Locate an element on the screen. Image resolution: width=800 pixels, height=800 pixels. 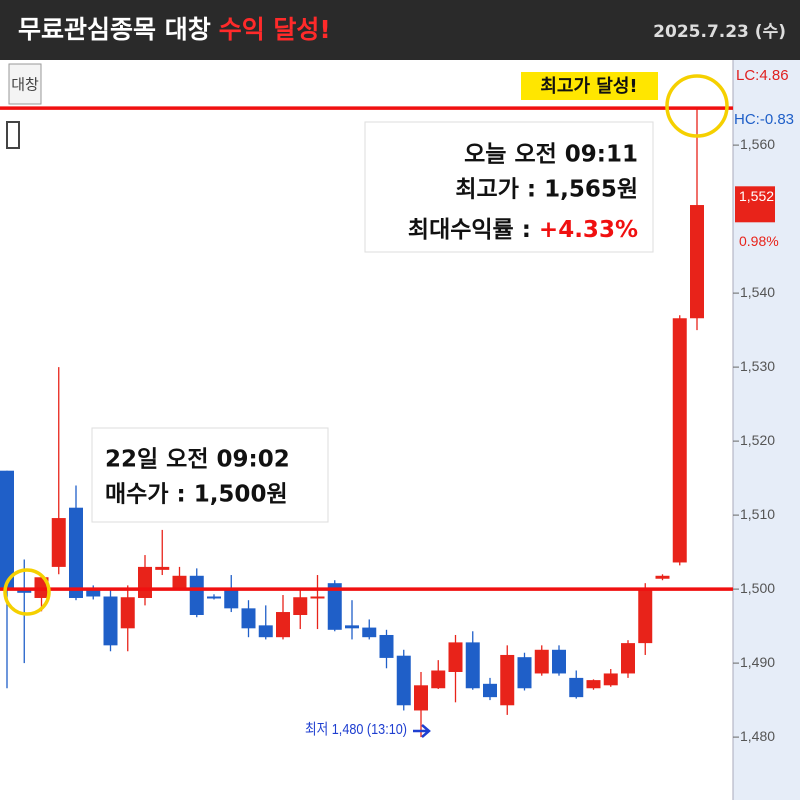
y-tick-label: 1,560 is located at coordinates (757, 144).